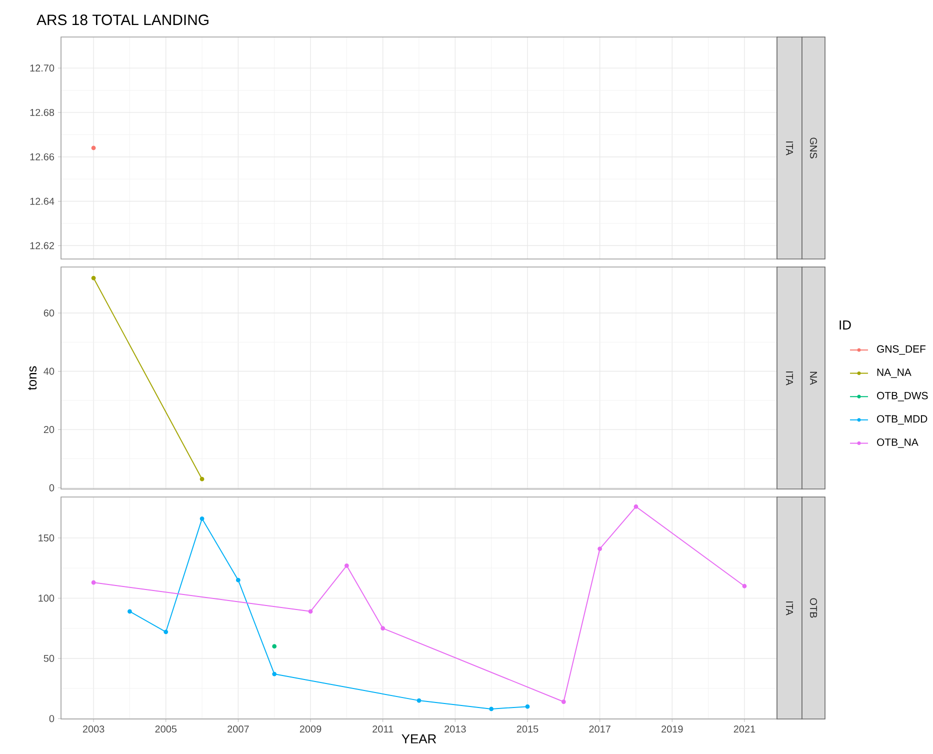 Image resolution: width=933 pixels, height=754 pixels. I want to click on y-tick-label: 12.62, so click(42, 246).